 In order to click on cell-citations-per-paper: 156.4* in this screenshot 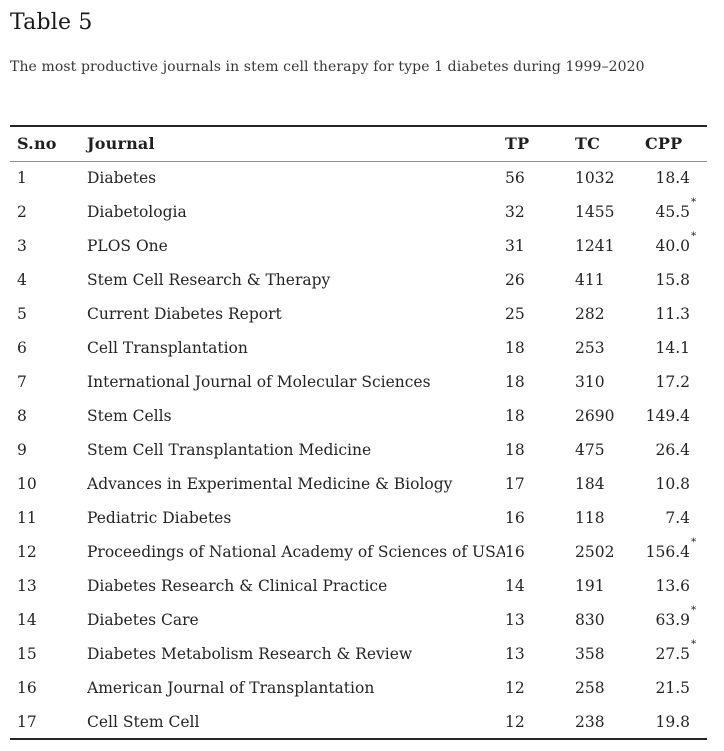, I will do `click(671, 549)`.